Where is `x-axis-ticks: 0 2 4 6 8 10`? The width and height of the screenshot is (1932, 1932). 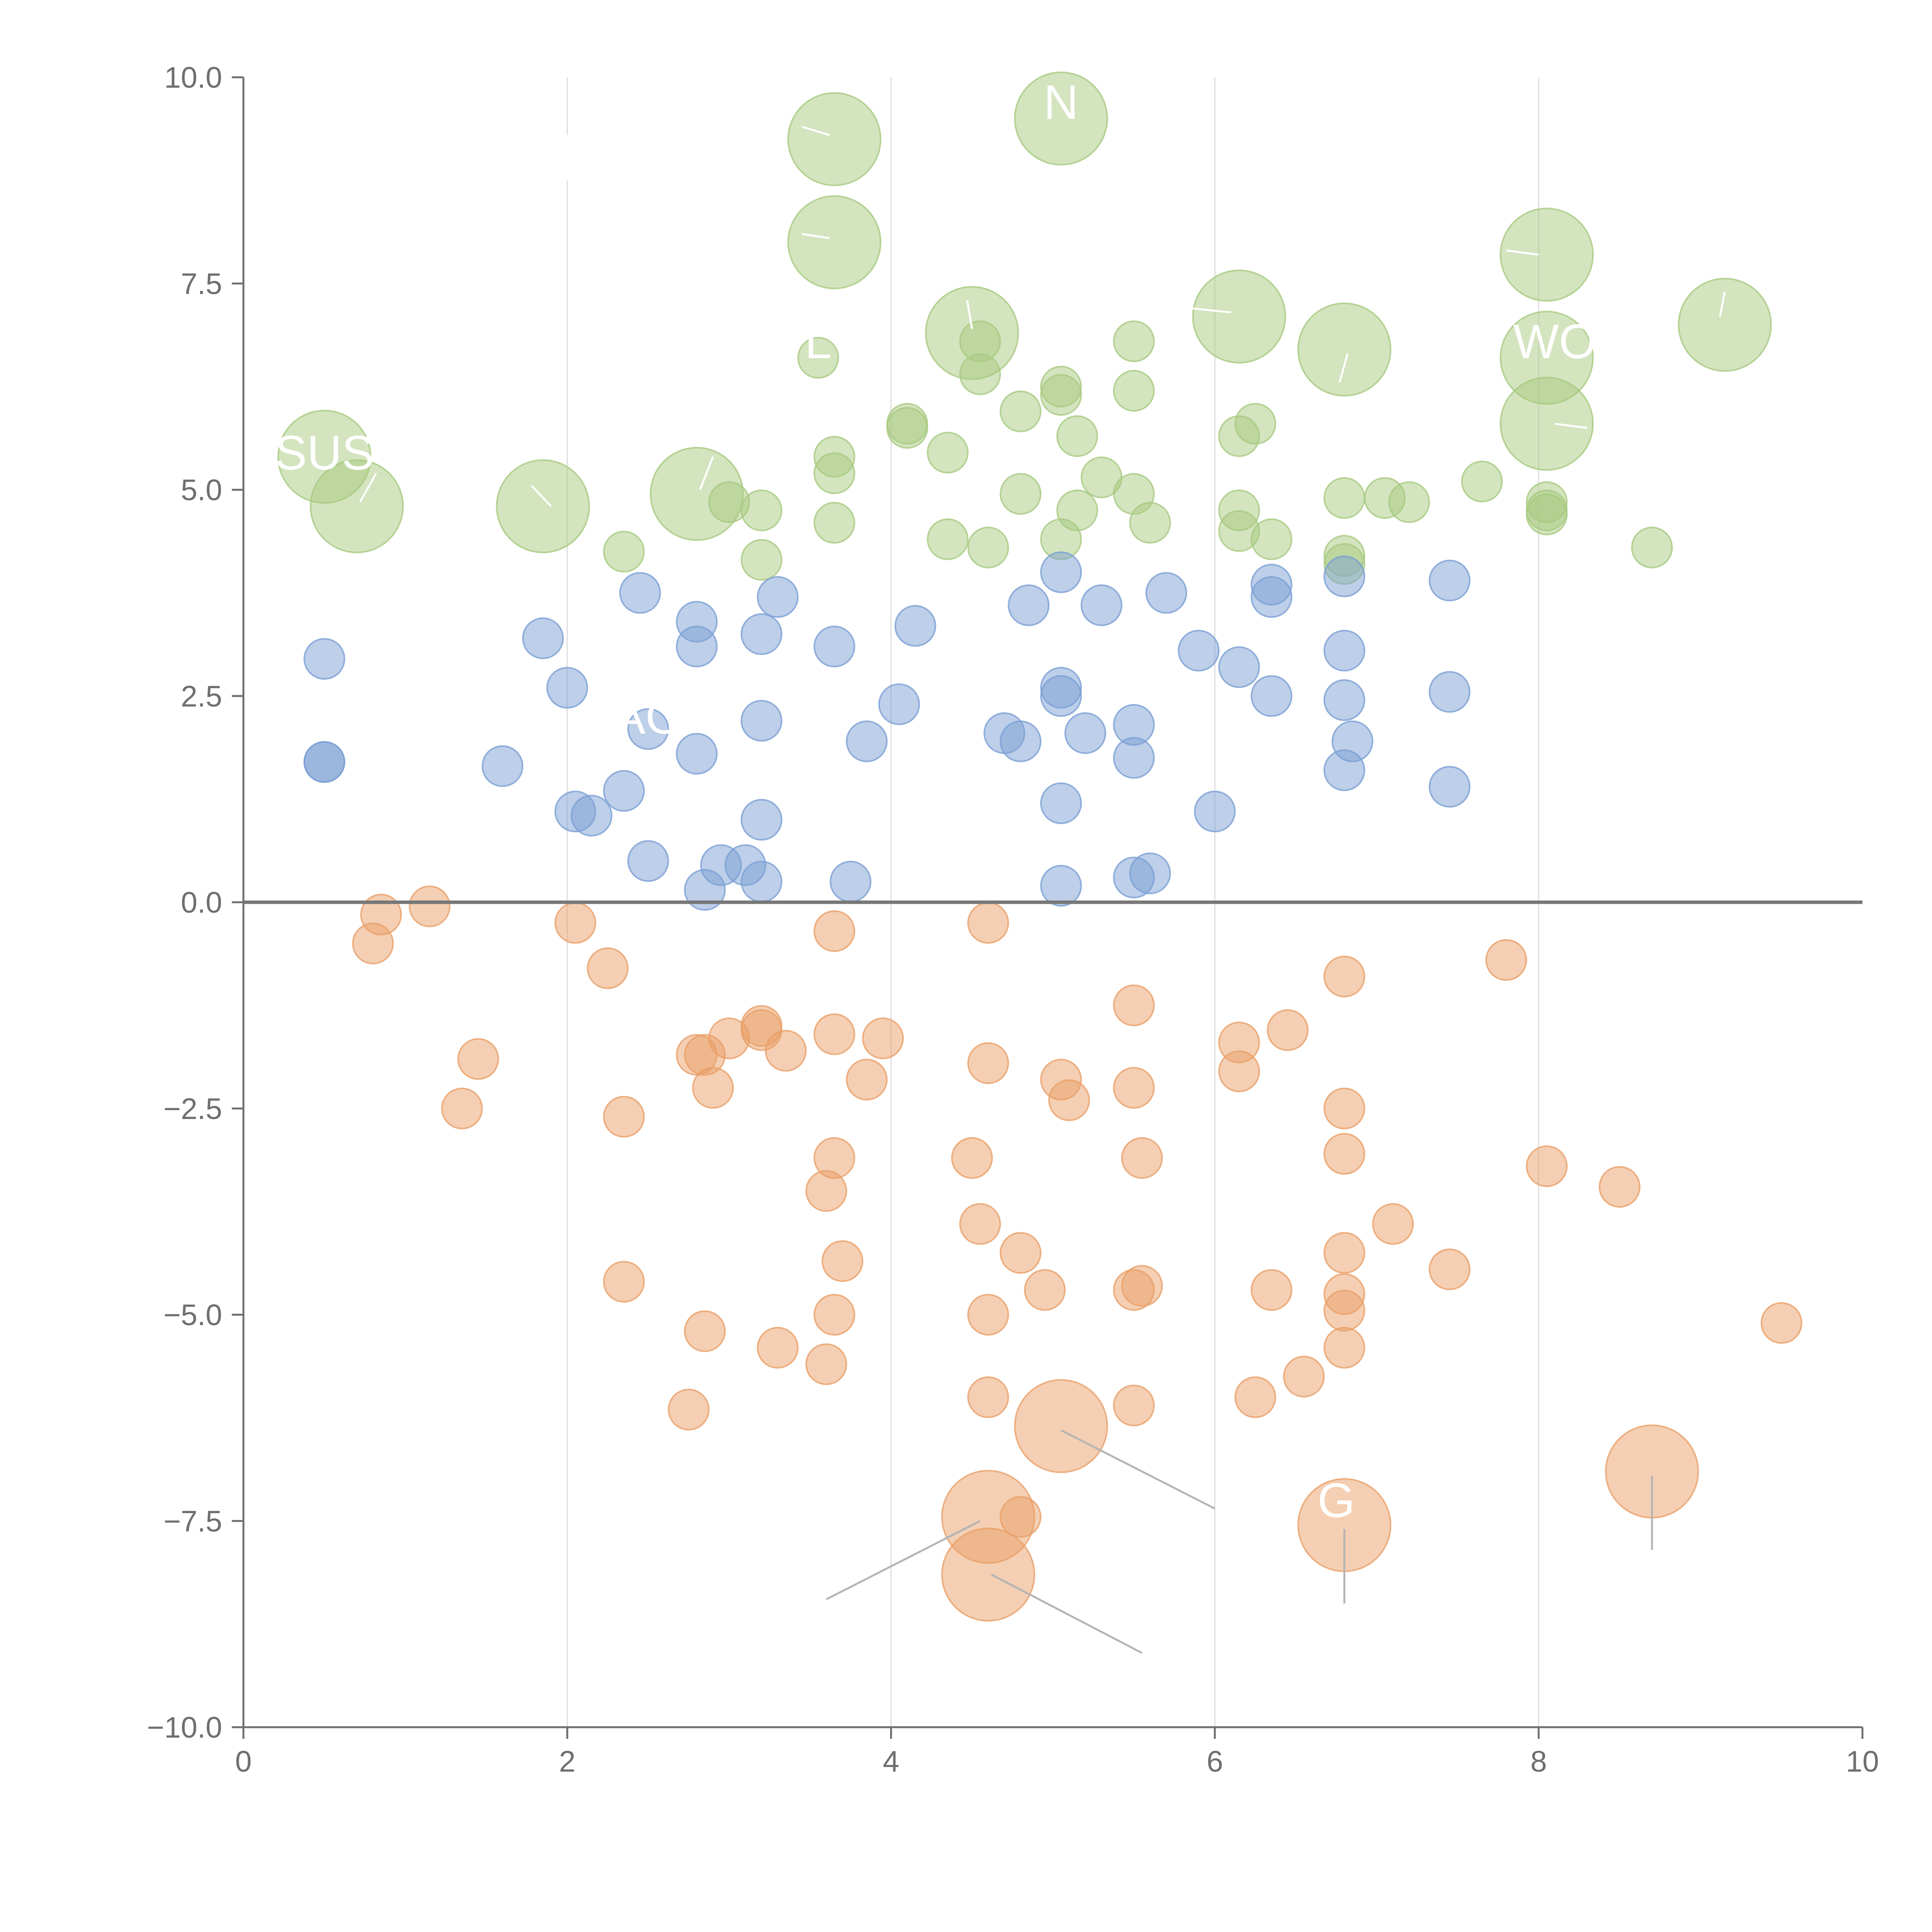 x-axis-ticks: 0 2 4 6 8 10 is located at coordinates (1057, 1753).